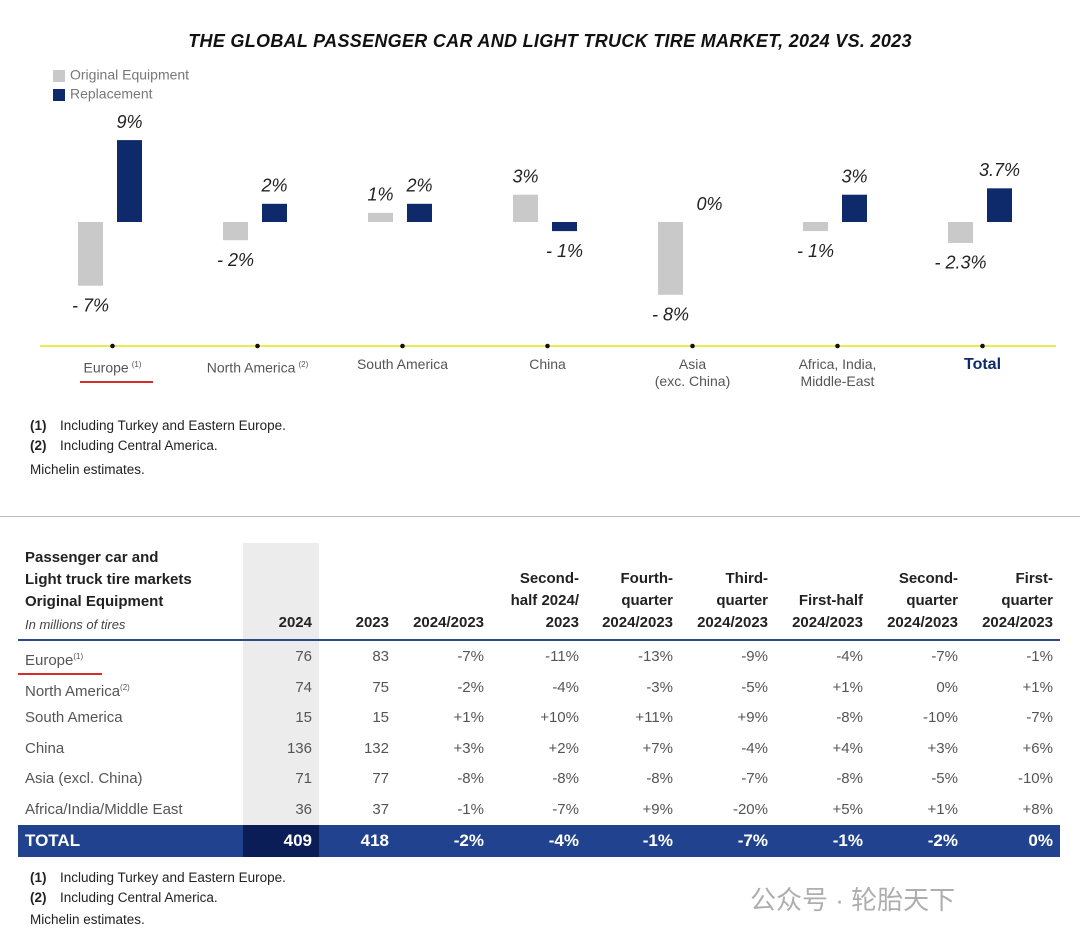 This screenshot has height=942, width=1080. I want to click on row-label: Asia (excl. China), so click(84, 779).